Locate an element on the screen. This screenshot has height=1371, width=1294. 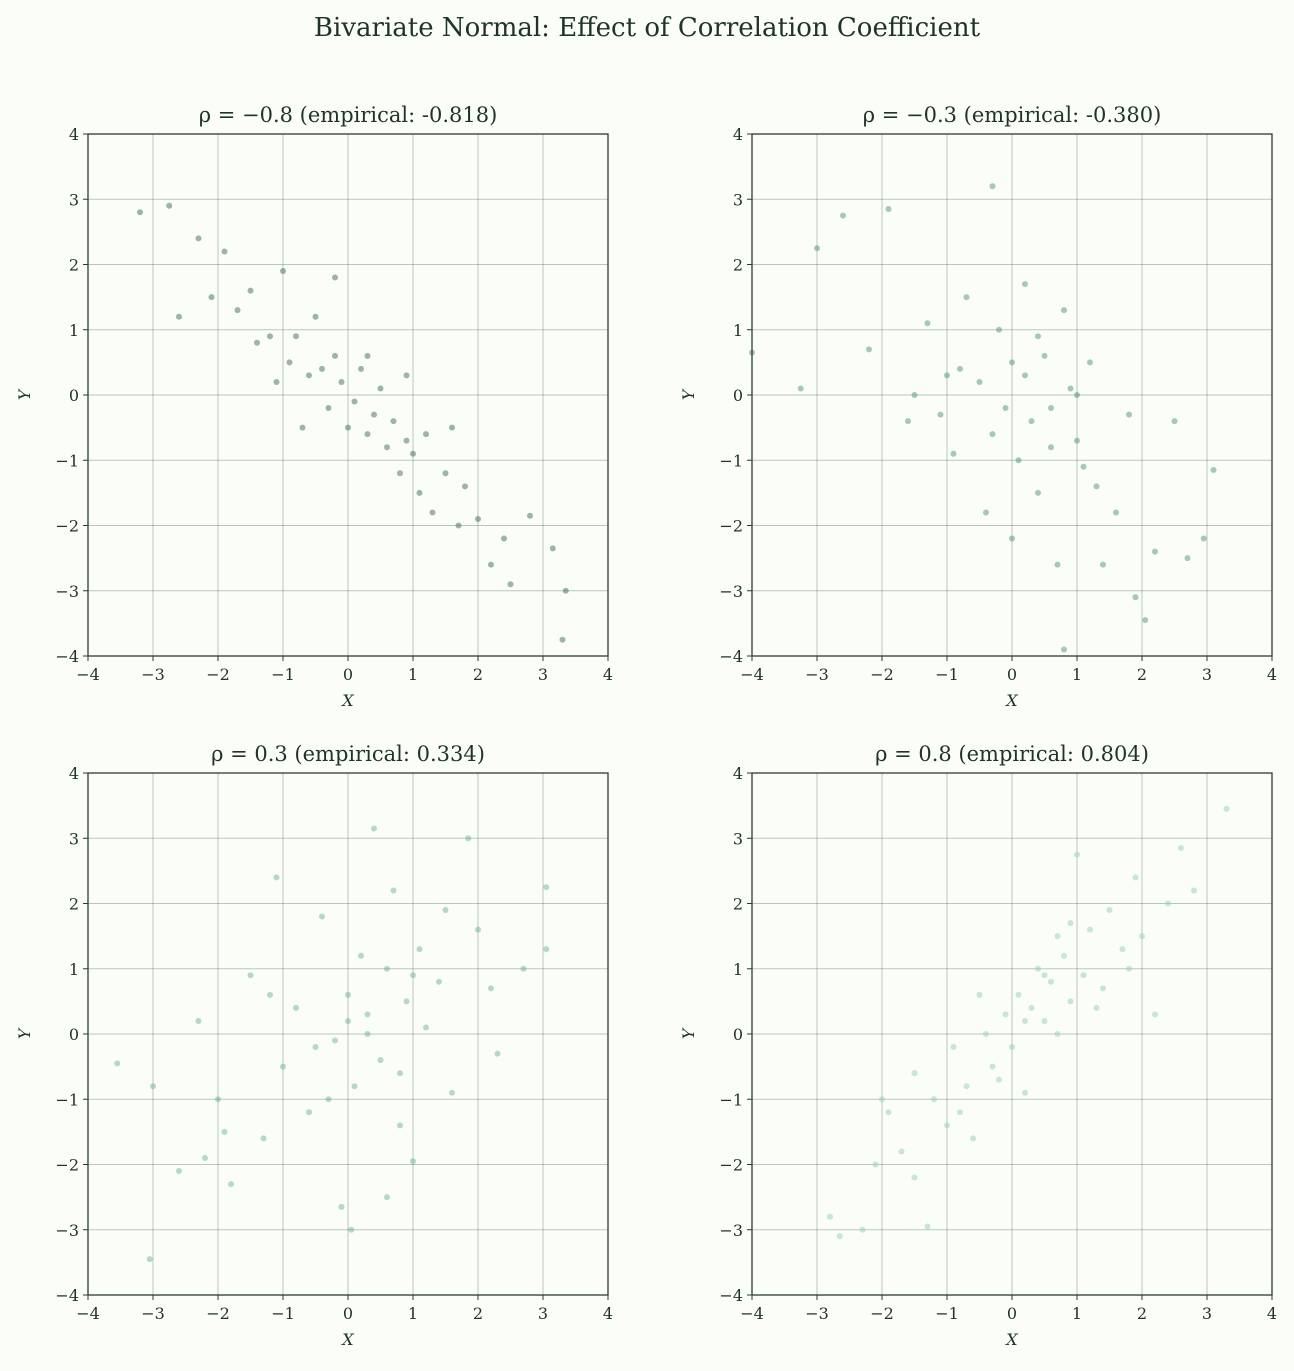
x-tick-label: −3 is located at coordinates (153, 674).